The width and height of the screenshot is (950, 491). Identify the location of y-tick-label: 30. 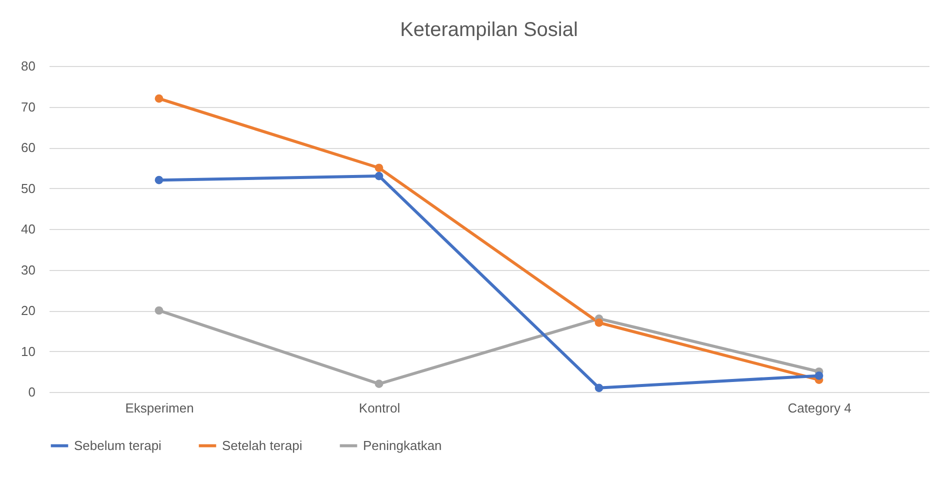
(28, 270).